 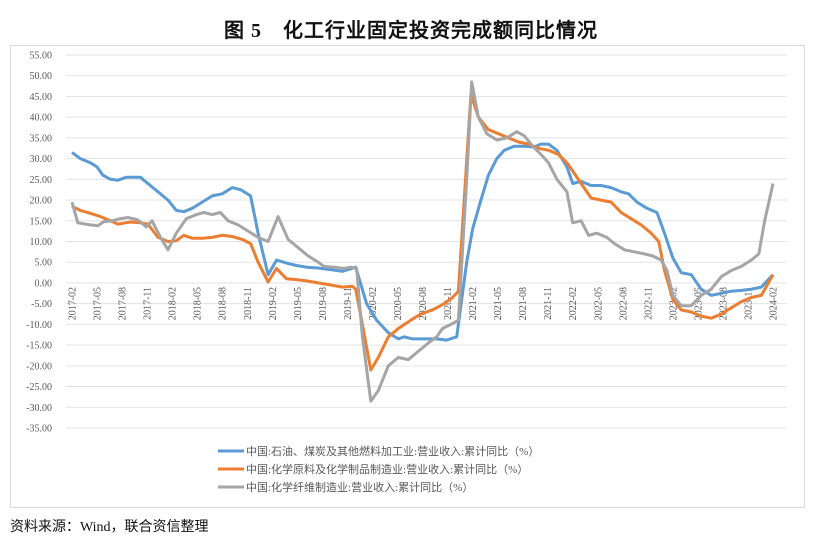 I want to click on y-tick-label: 35.00, so click(x=41, y=138).